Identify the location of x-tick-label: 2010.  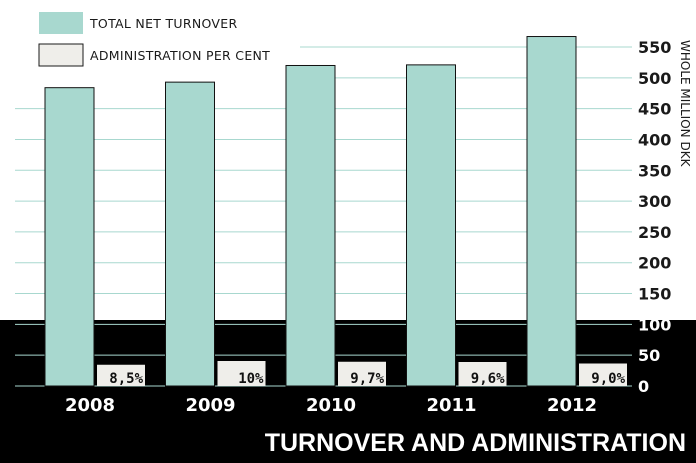
(331, 405).